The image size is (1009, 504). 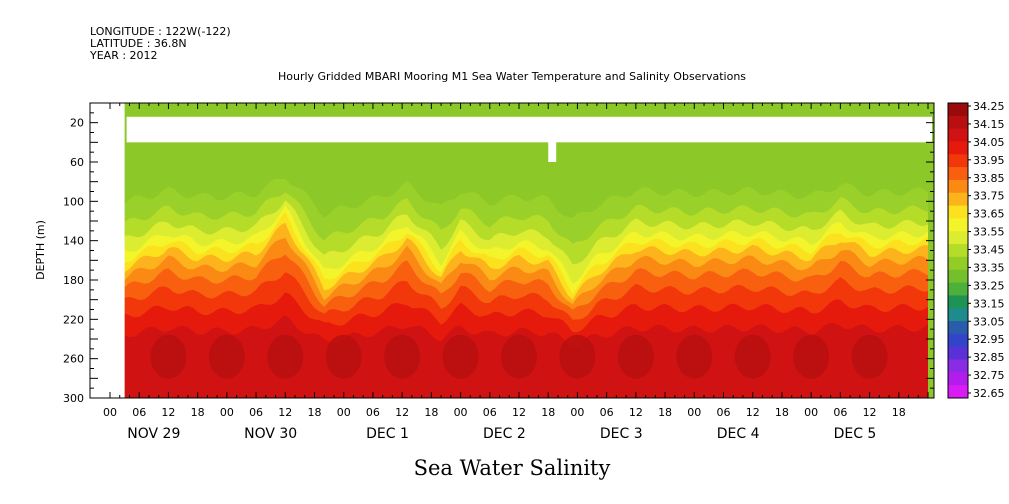 What do you see at coordinates (958, 250) in the screenshot?
I see `colorbar-frame` at bounding box center [958, 250].